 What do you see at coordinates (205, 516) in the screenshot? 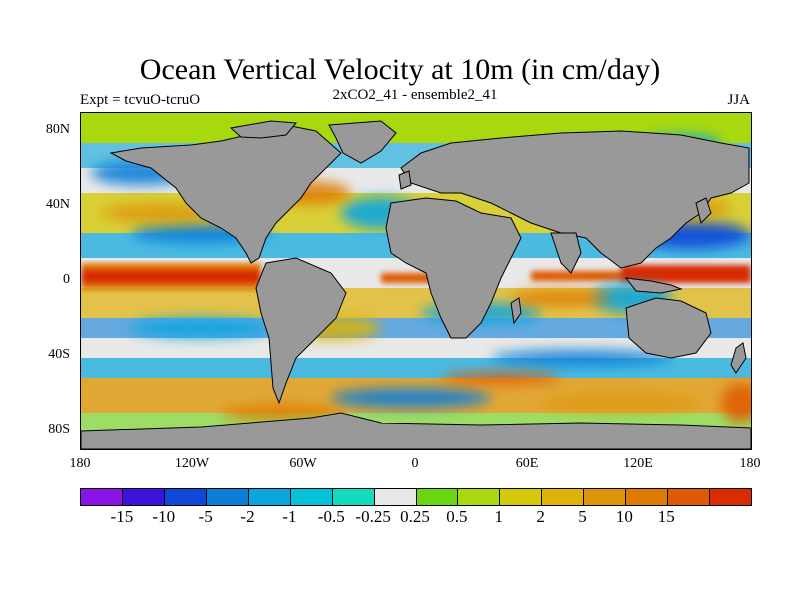
I see `colorbar-label: -5` at bounding box center [205, 516].